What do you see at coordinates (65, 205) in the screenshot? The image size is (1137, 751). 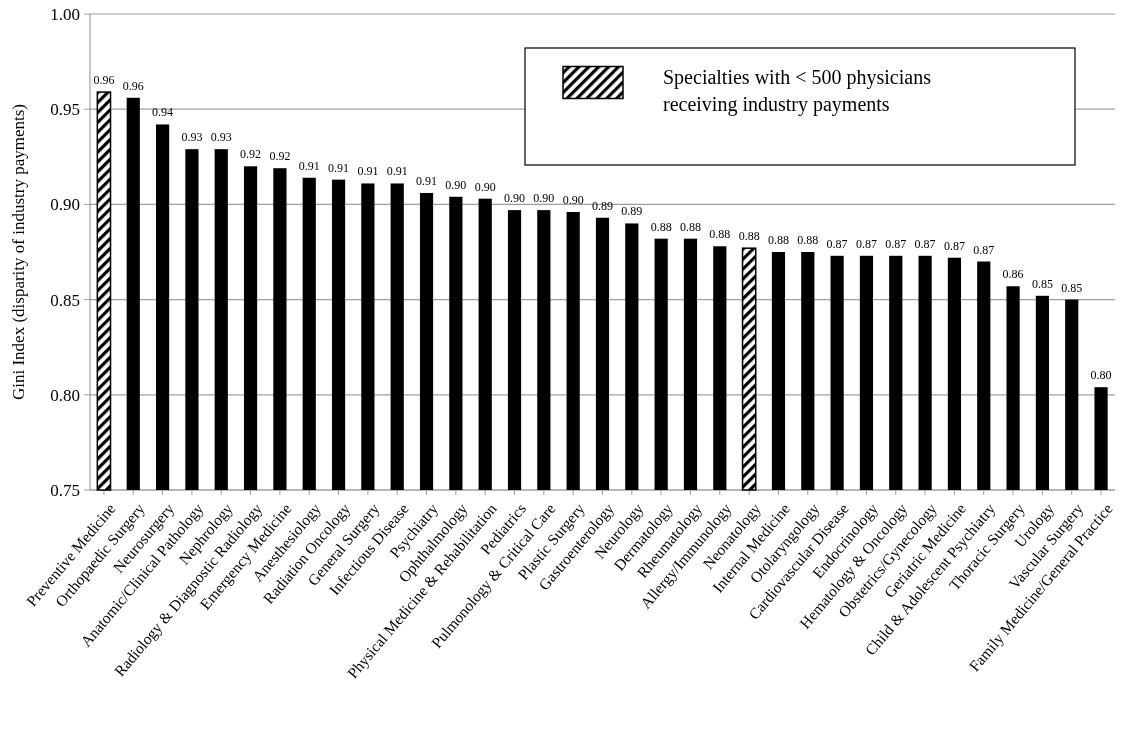 I see `y-tick-label: 0.90` at bounding box center [65, 205].